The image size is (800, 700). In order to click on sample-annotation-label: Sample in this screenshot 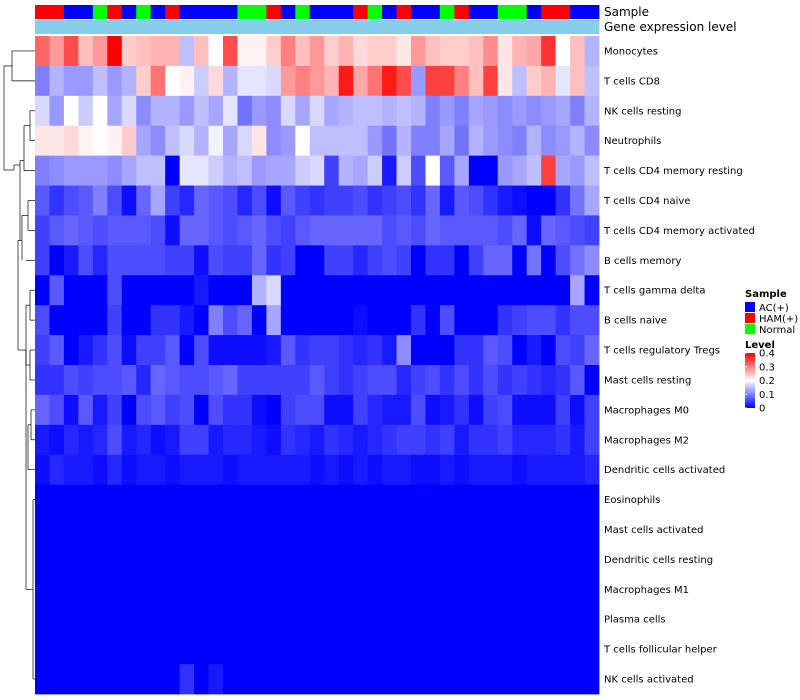, I will do `click(626, 12)`.